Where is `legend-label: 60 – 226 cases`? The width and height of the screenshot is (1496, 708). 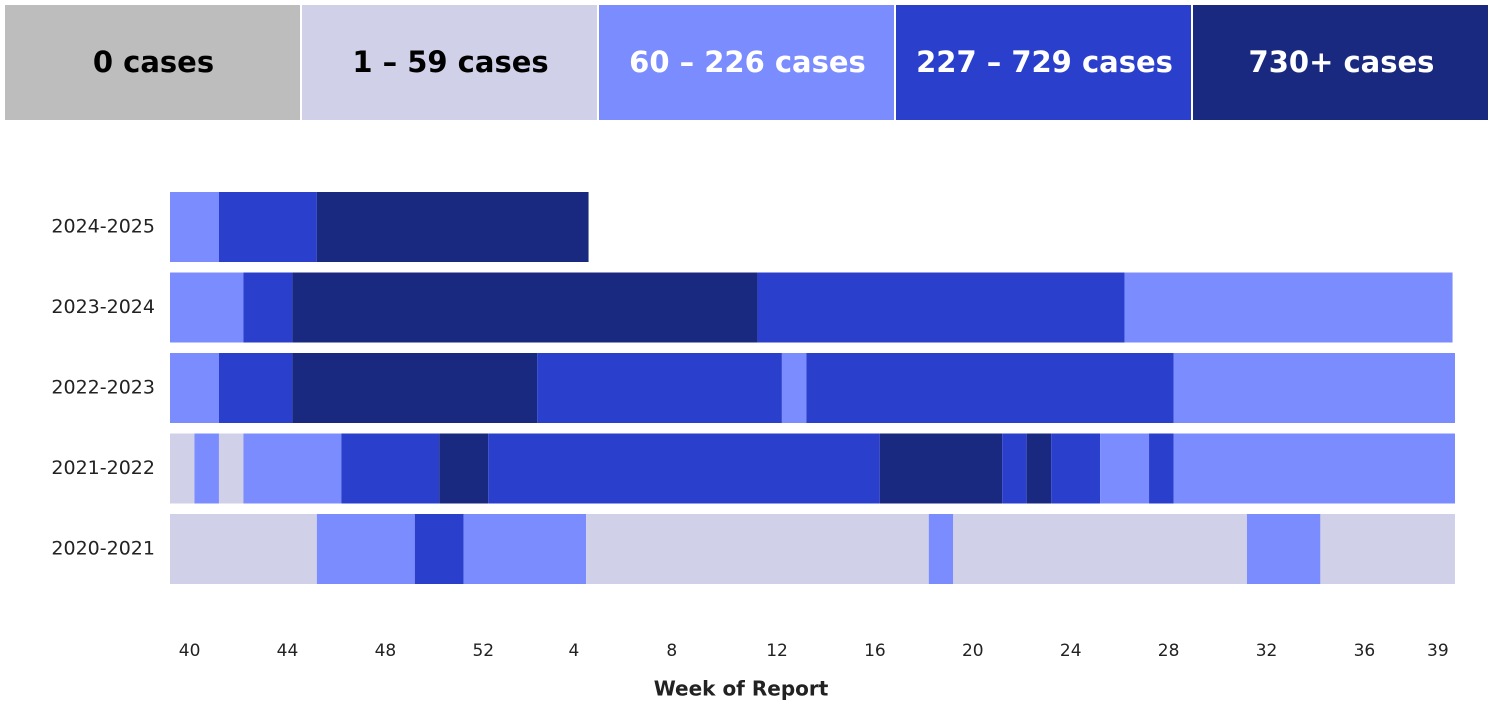 legend-label: 60 – 226 cases is located at coordinates (747, 62).